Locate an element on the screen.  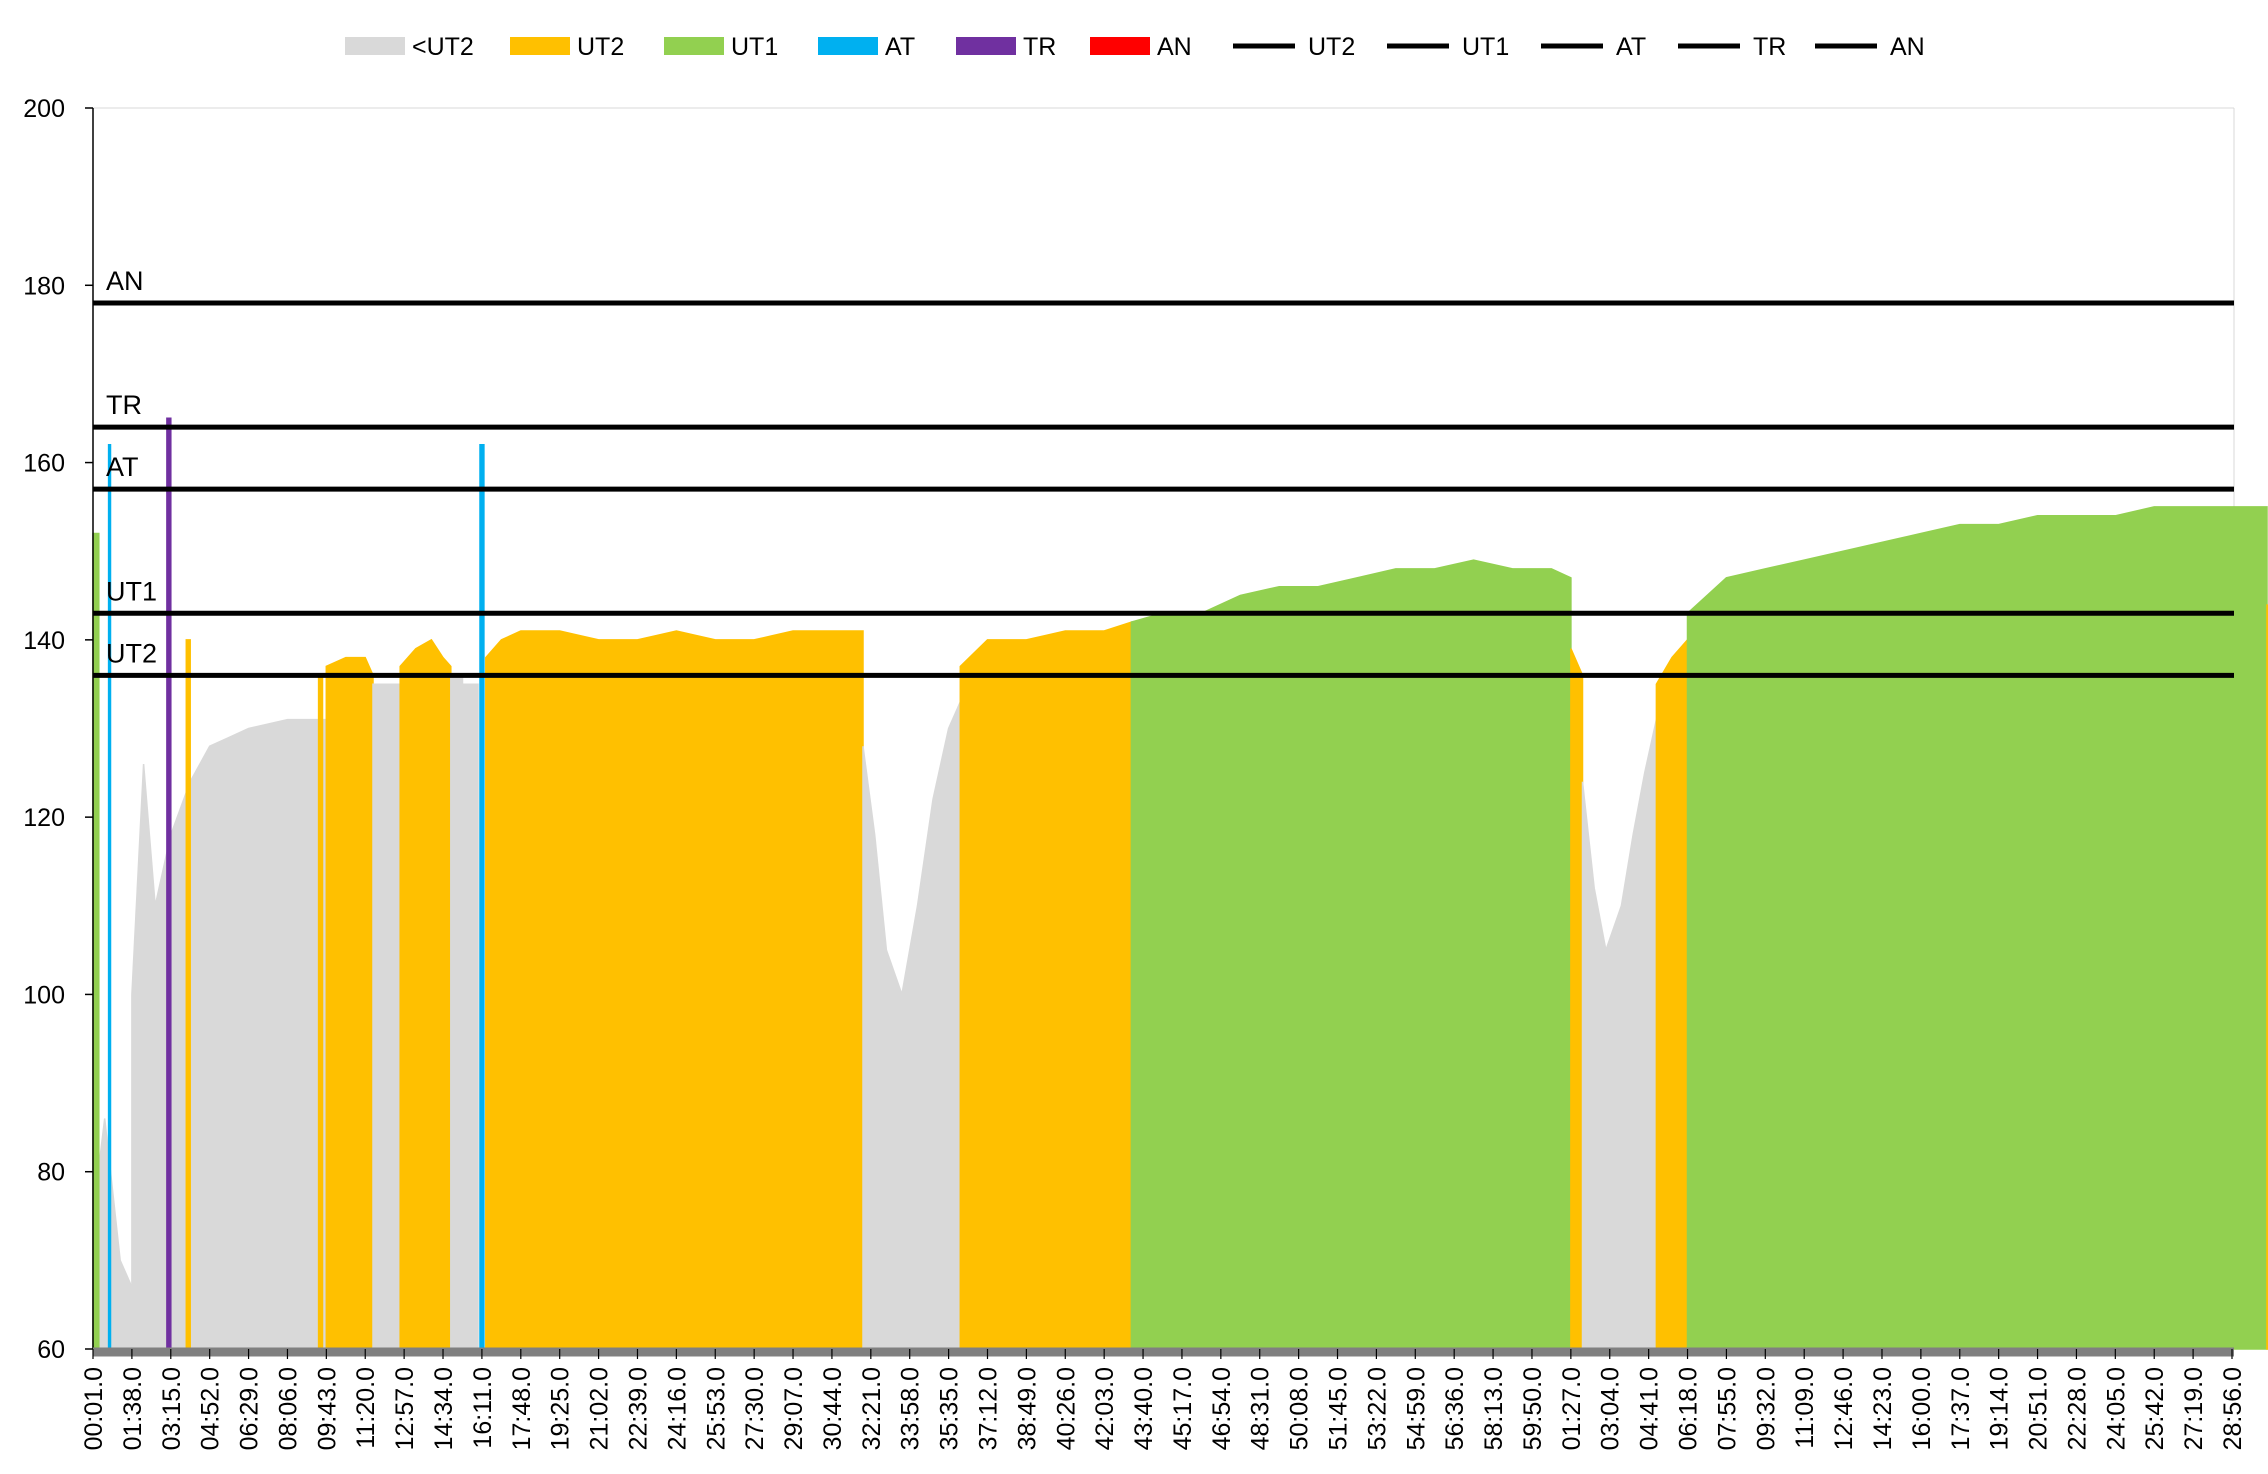
x-tick-label-17: 27:30.0 is located at coordinates (755, 1408).